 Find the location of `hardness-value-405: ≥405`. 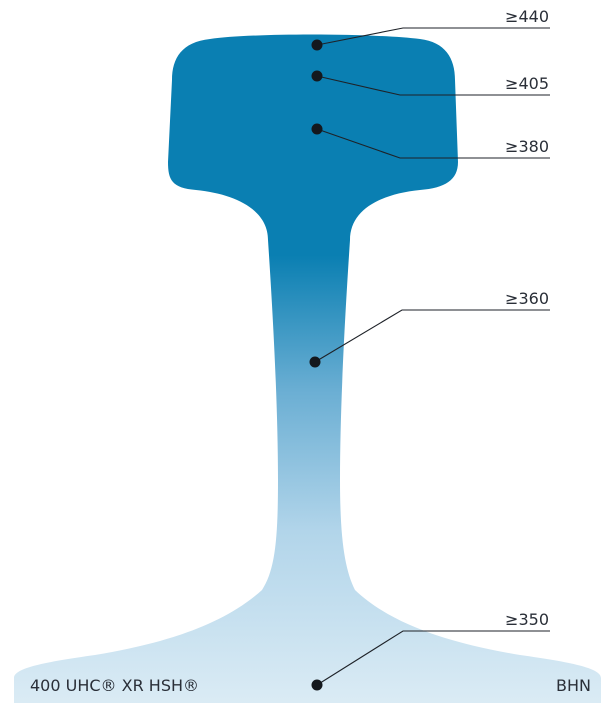

hardness-value-405: ≥405 is located at coordinates (527, 83).